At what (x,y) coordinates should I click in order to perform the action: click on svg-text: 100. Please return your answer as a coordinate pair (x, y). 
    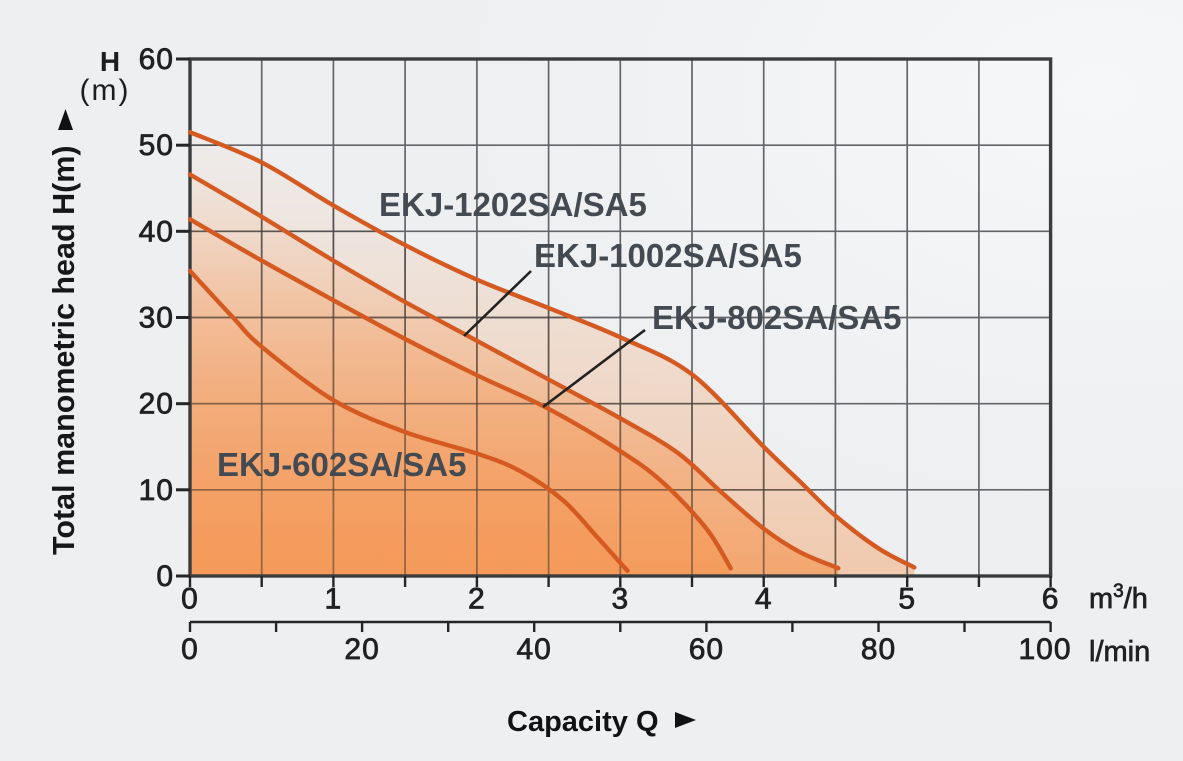
    Looking at the image, I should click on (1044, 649).